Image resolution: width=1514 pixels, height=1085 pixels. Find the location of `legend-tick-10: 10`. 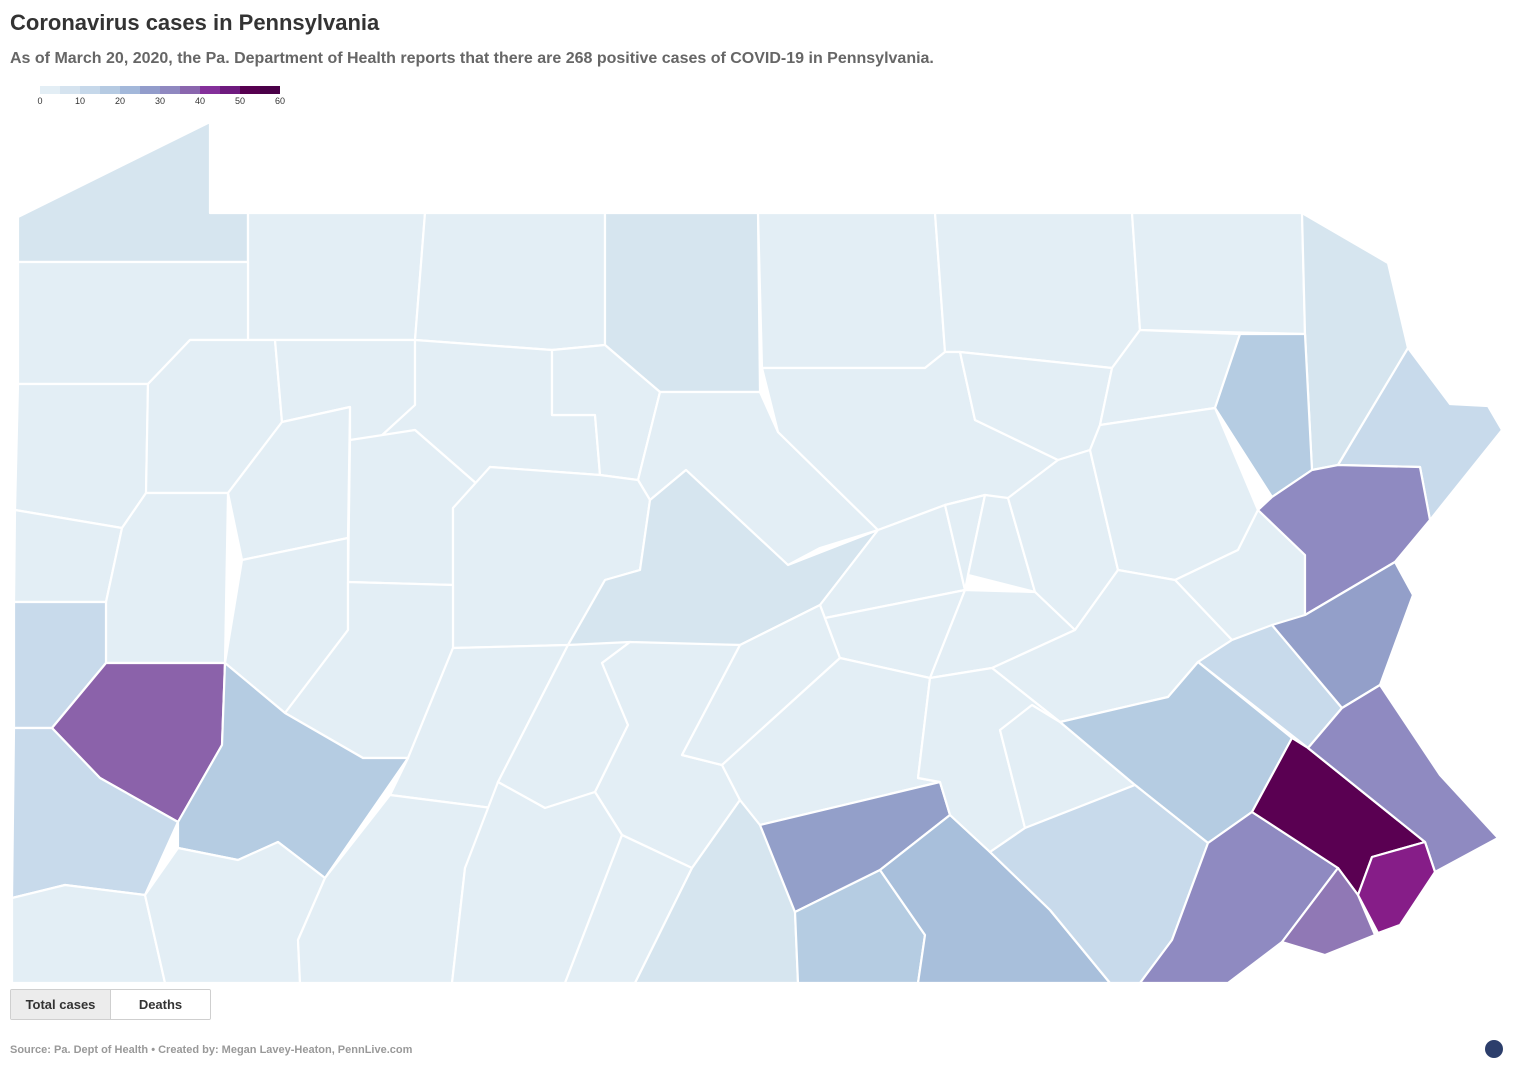

legend-tick-10: 10 is located at coordinates (80, 101).